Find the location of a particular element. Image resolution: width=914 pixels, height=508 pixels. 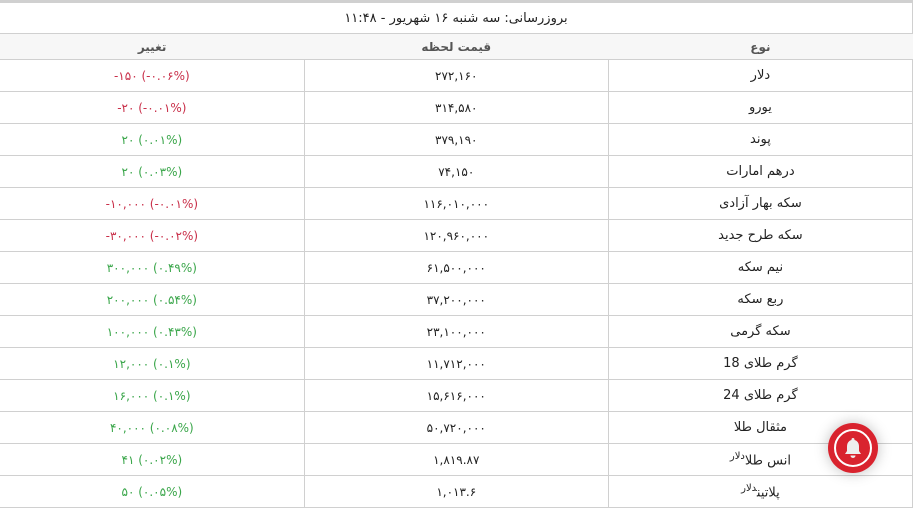

asset-name: نیم سکه is located at coordinates (760, 267).